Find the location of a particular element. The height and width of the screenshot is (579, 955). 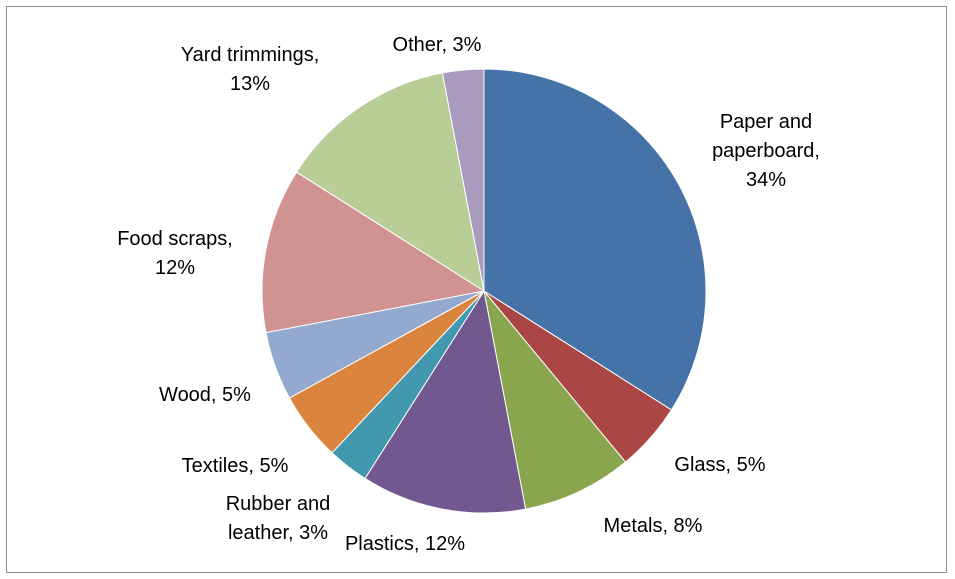

data-label-other: Other, 3% is located at coordinates (437, 45).